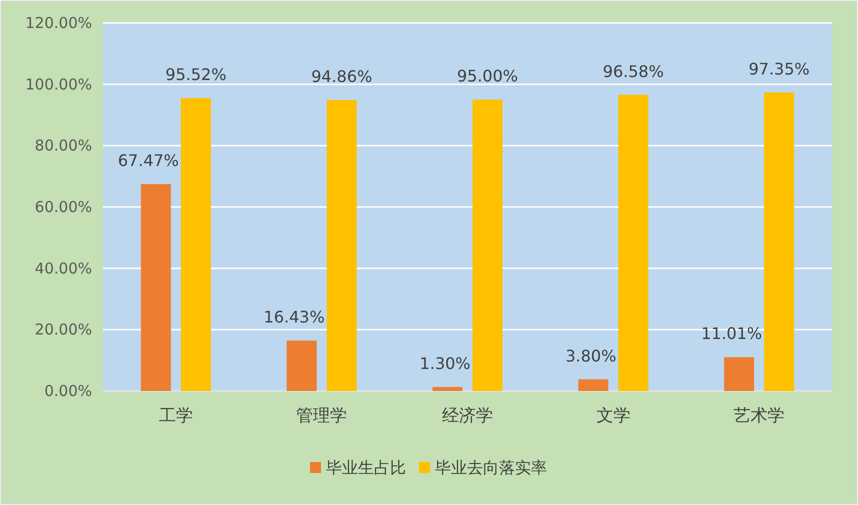 This screenshot has height=505, width=858. I want to click on y-tick-label: 80.00%, so click(63, 145).